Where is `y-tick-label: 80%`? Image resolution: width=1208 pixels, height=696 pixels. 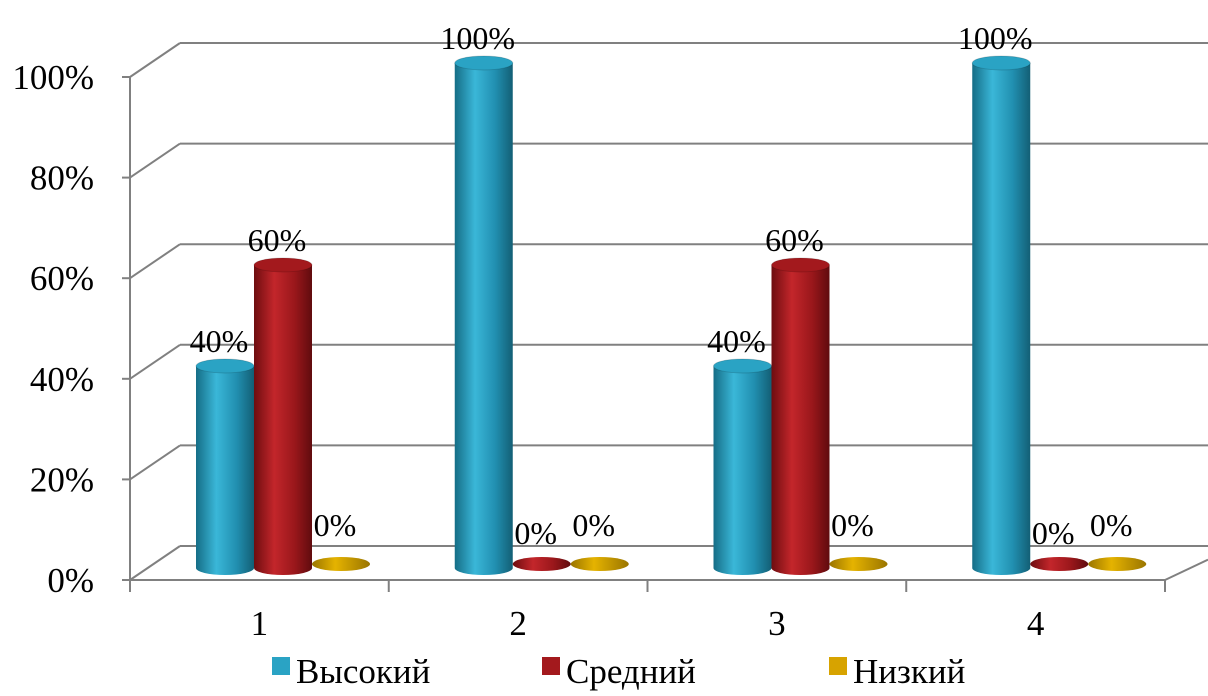 y-tick-label: 80% is located at coordinates (62, 178).